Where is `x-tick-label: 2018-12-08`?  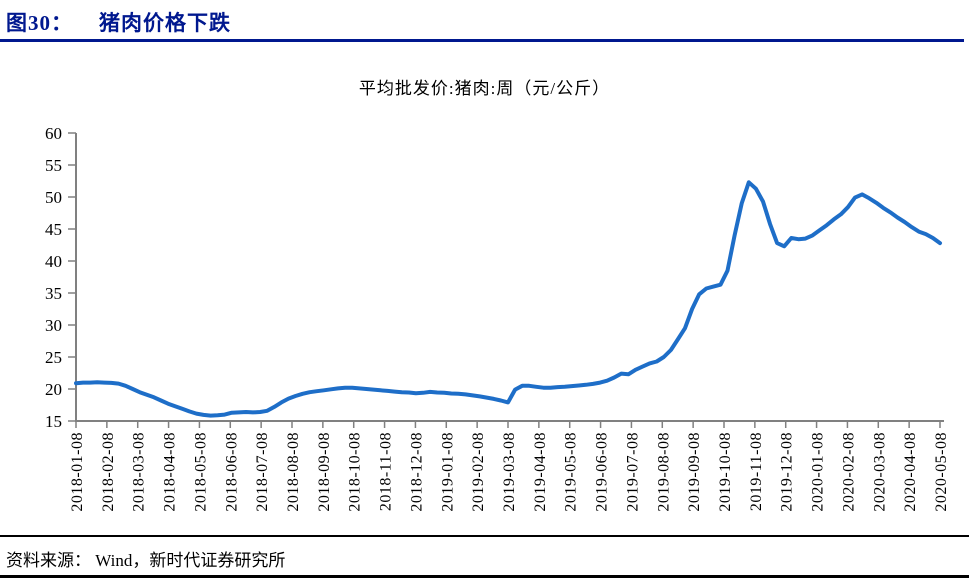
x-tick-label: 2018-12-08 is located at coordinates (416, 472).